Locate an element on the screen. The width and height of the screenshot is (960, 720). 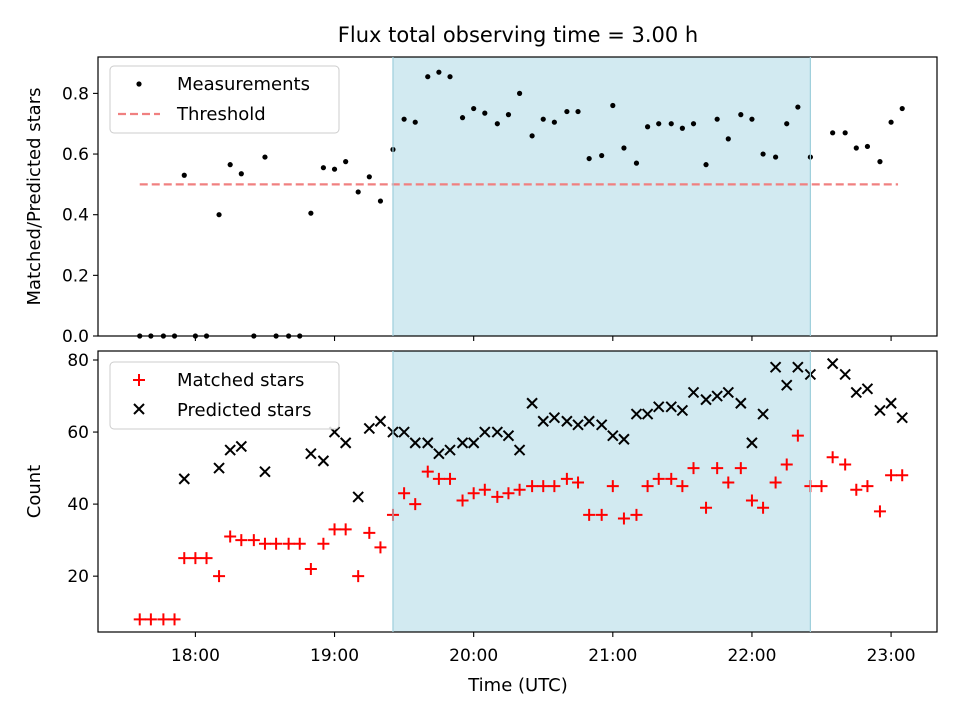
x-tick-label: 23:00 is located at coordinates (891, 656).